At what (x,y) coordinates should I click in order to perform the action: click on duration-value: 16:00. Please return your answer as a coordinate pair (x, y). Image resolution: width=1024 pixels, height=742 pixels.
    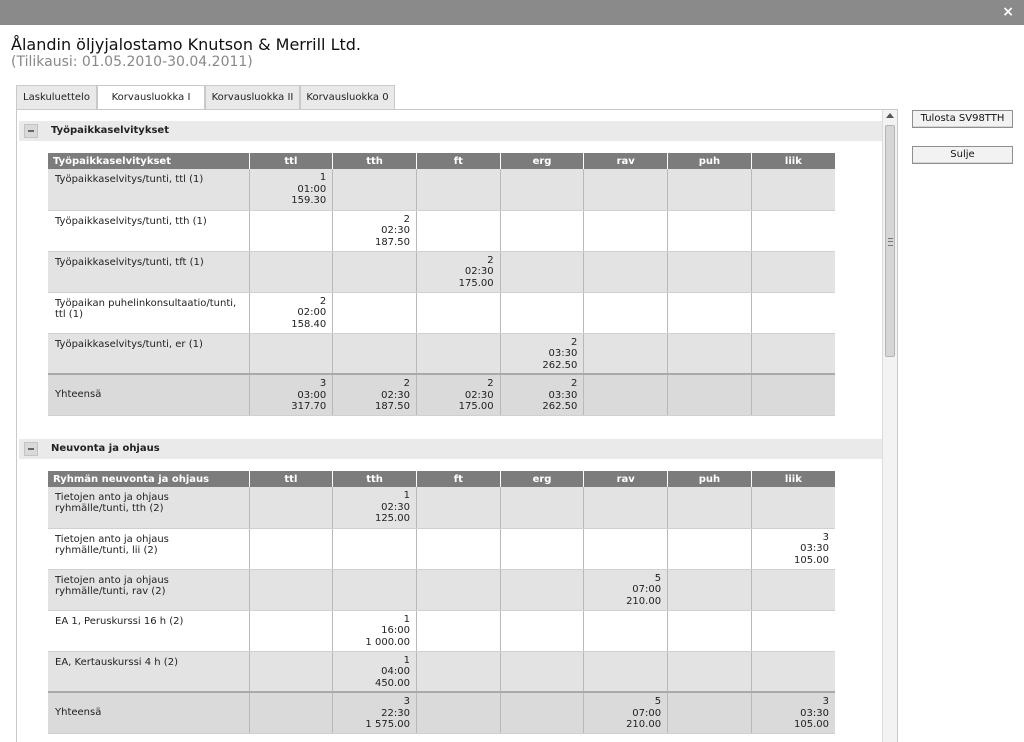
    Looking at the image, I should click on (395, 630).